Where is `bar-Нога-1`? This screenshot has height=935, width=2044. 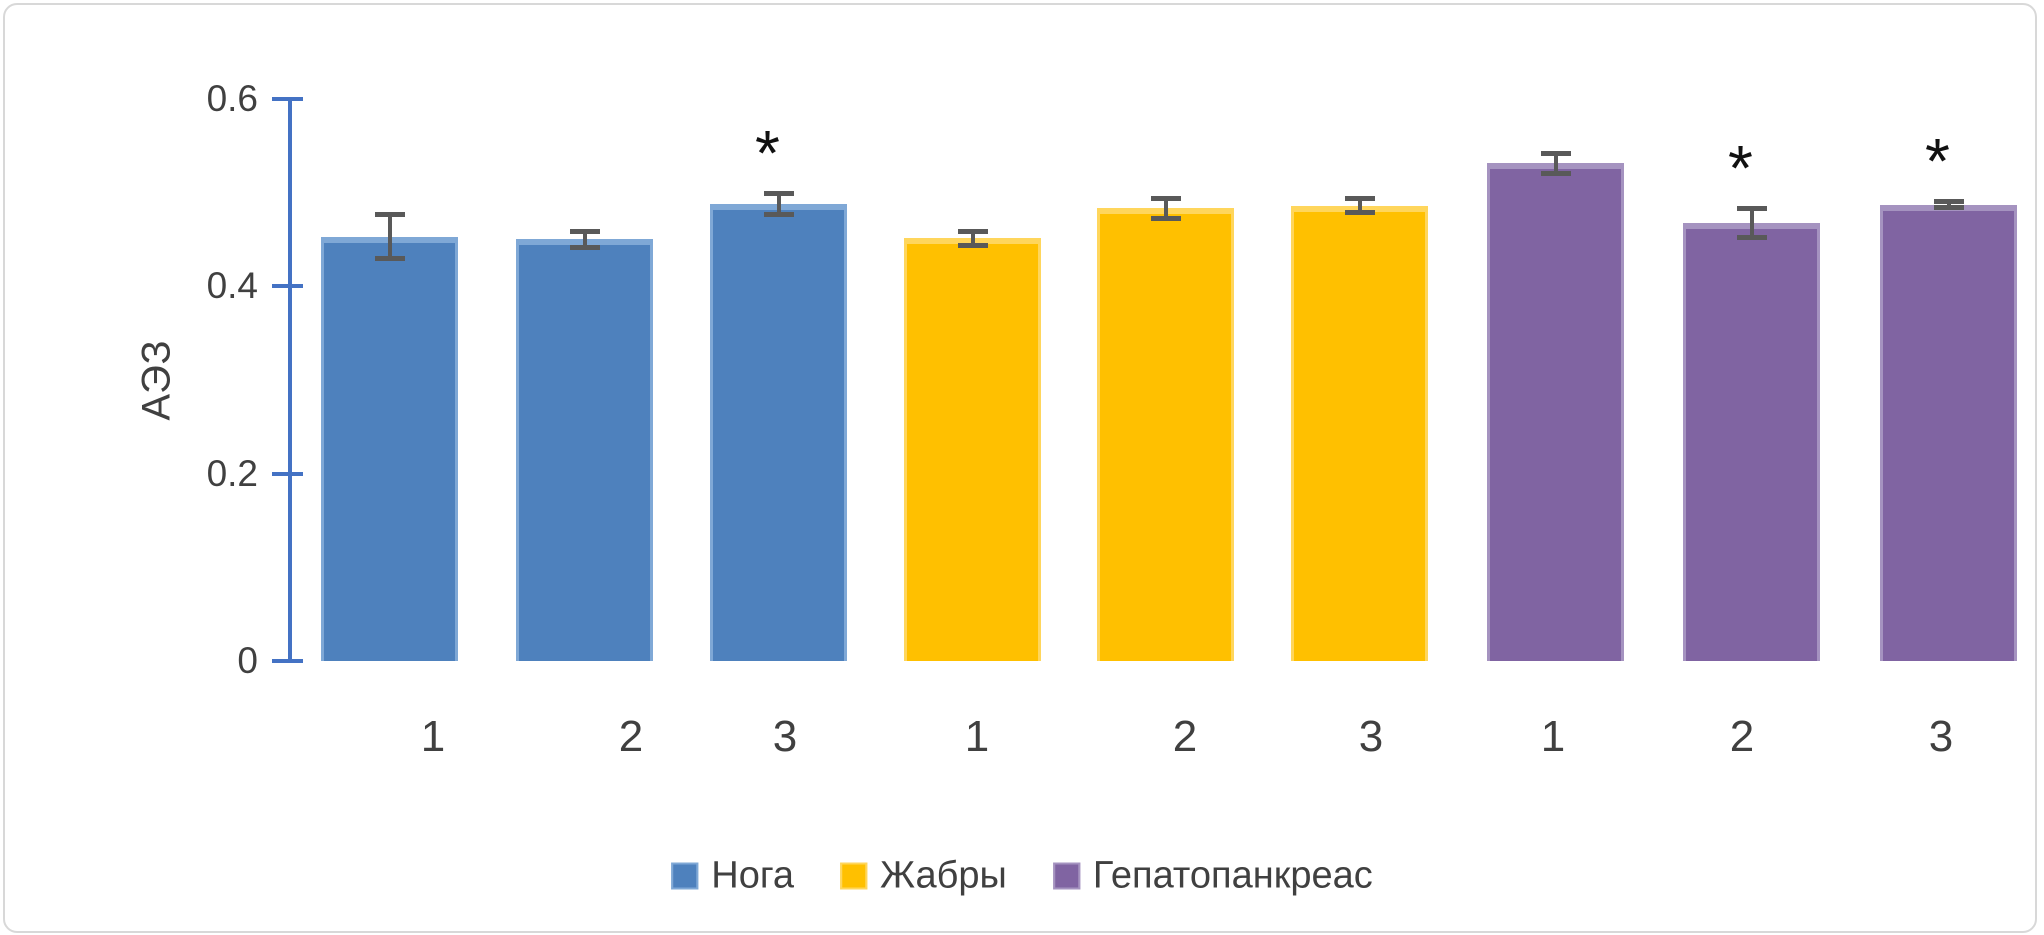
bar-Нога-1 is located at coordinates (389, 448).